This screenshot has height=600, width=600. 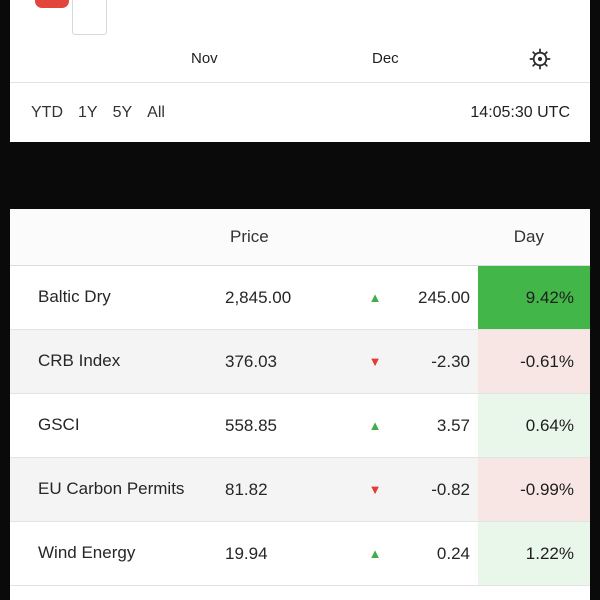 I want to click on price-cell: 81.82, so click(x=246, y=489).